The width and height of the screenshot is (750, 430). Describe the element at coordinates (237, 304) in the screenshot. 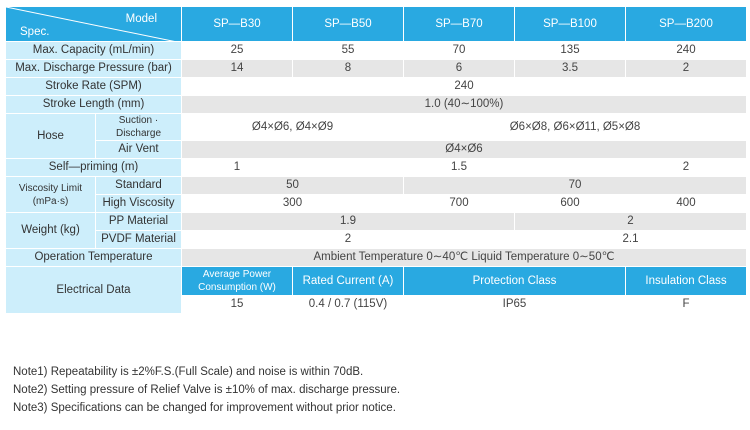

I see `table-cell: 15` at that location.